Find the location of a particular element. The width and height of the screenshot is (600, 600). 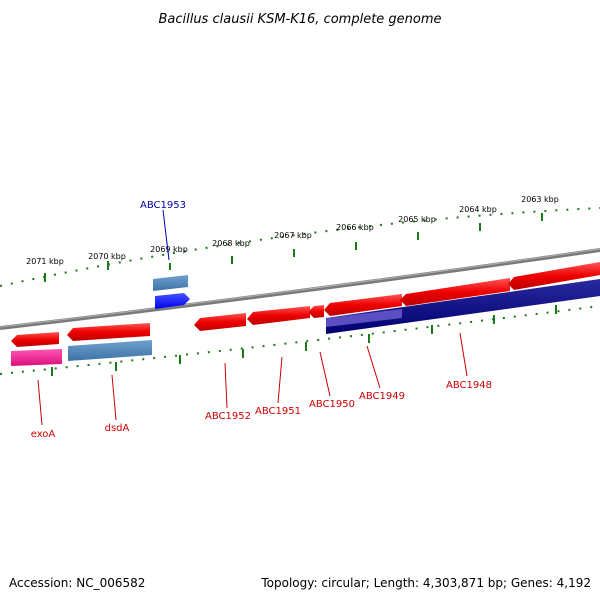

gene-arrow-abc1948 is located at coordinates (455, 292).